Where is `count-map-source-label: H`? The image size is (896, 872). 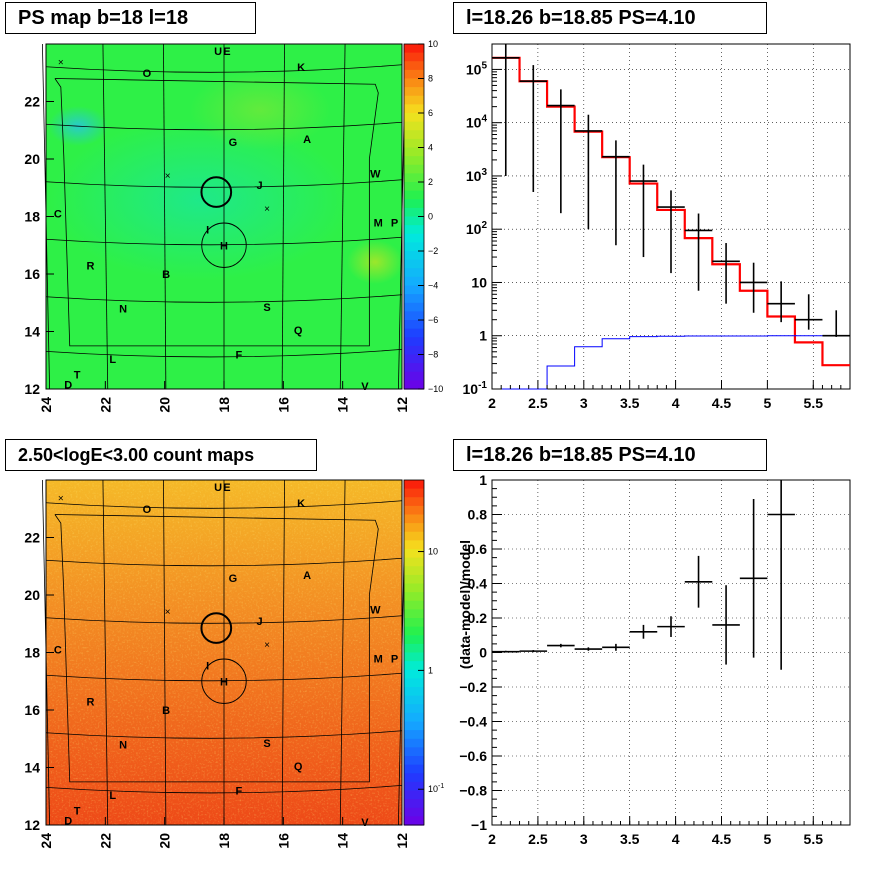 count-map-source-label: H is located at coordinates (224, 682).